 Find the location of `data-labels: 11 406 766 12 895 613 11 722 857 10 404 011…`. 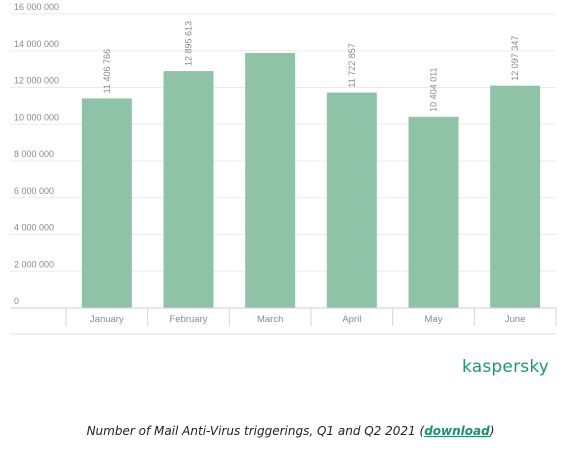

data-labels: 11 406 766 12 895 613 11 722 857 10 404 011… is located at coordinates (311, 66).